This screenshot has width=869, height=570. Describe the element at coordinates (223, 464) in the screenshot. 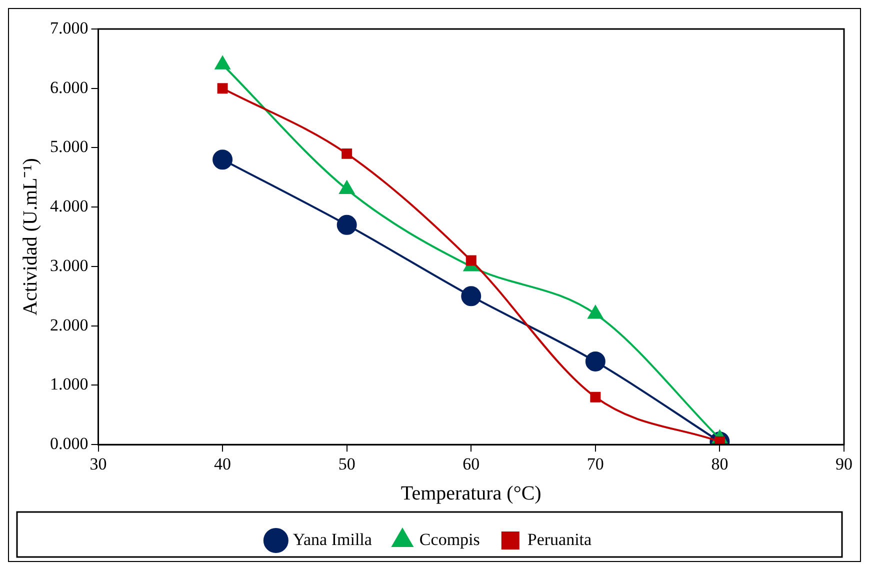

I see `x-tick-label: 40` at that location.